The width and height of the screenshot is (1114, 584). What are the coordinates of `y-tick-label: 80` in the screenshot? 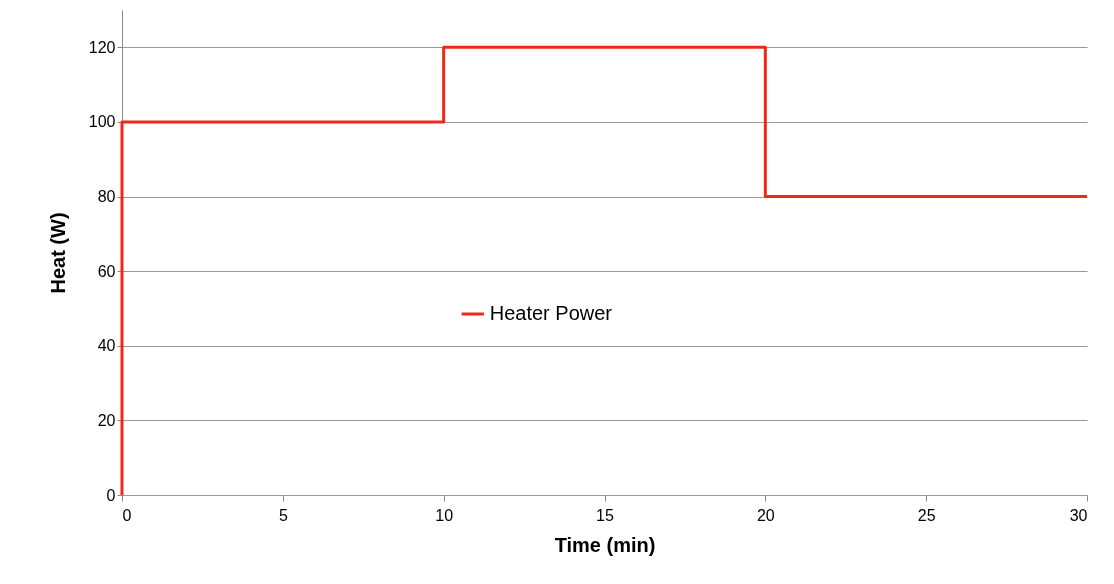 It's located at (106, 197).